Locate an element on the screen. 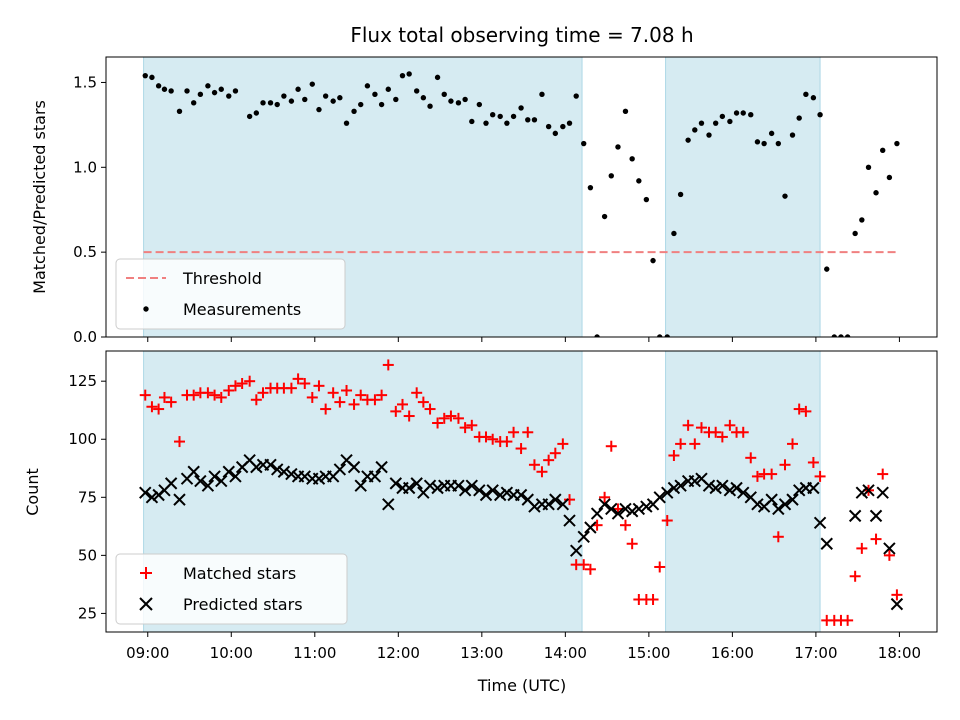 The height and width of the screenshot is (720, 960). x-tick-label: 13:00 is located at coordinates (481, 653).